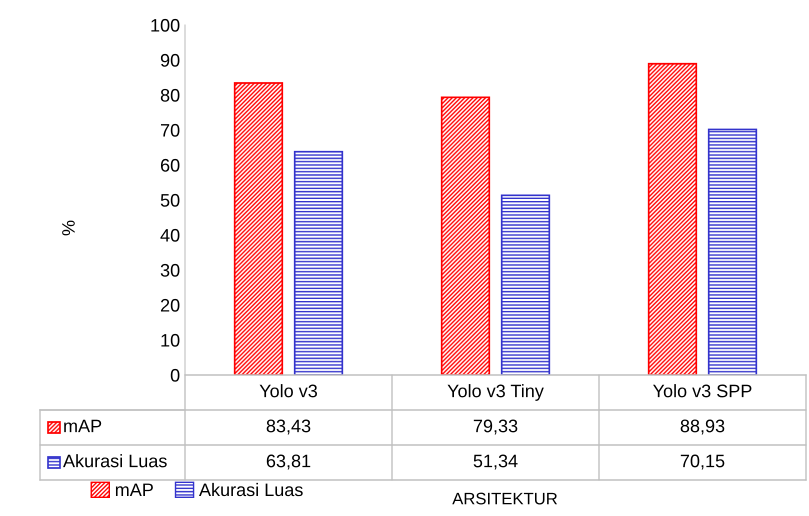  Describe the element at coordinates (702, 462) in the screenshot. I see `data-label: 70,15` at that location.